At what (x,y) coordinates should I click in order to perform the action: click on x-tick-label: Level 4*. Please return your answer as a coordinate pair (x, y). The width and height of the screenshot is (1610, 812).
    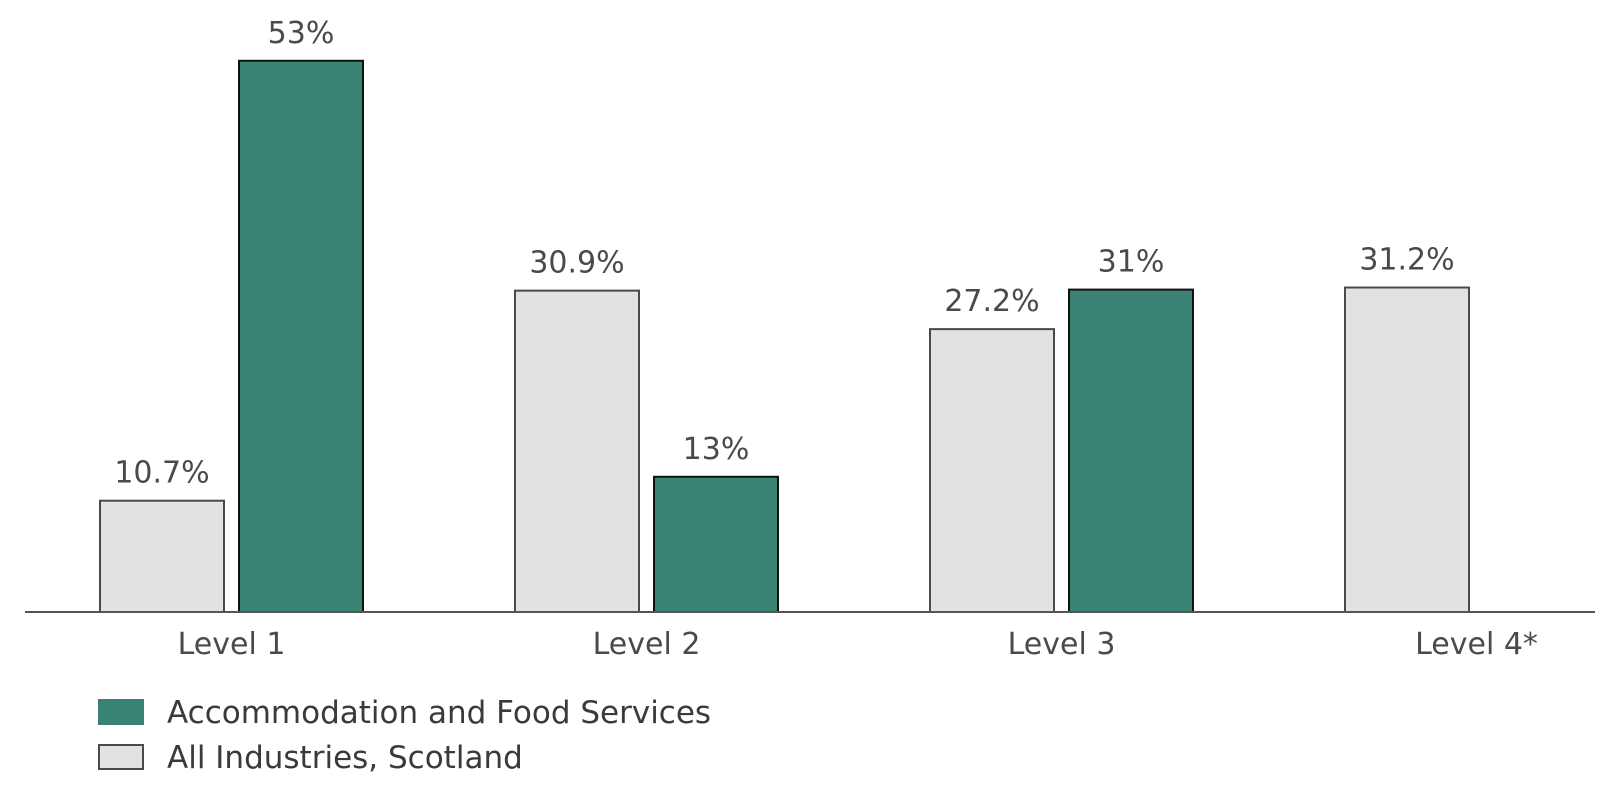
    Looking at the image, I should click on (1476, 644).